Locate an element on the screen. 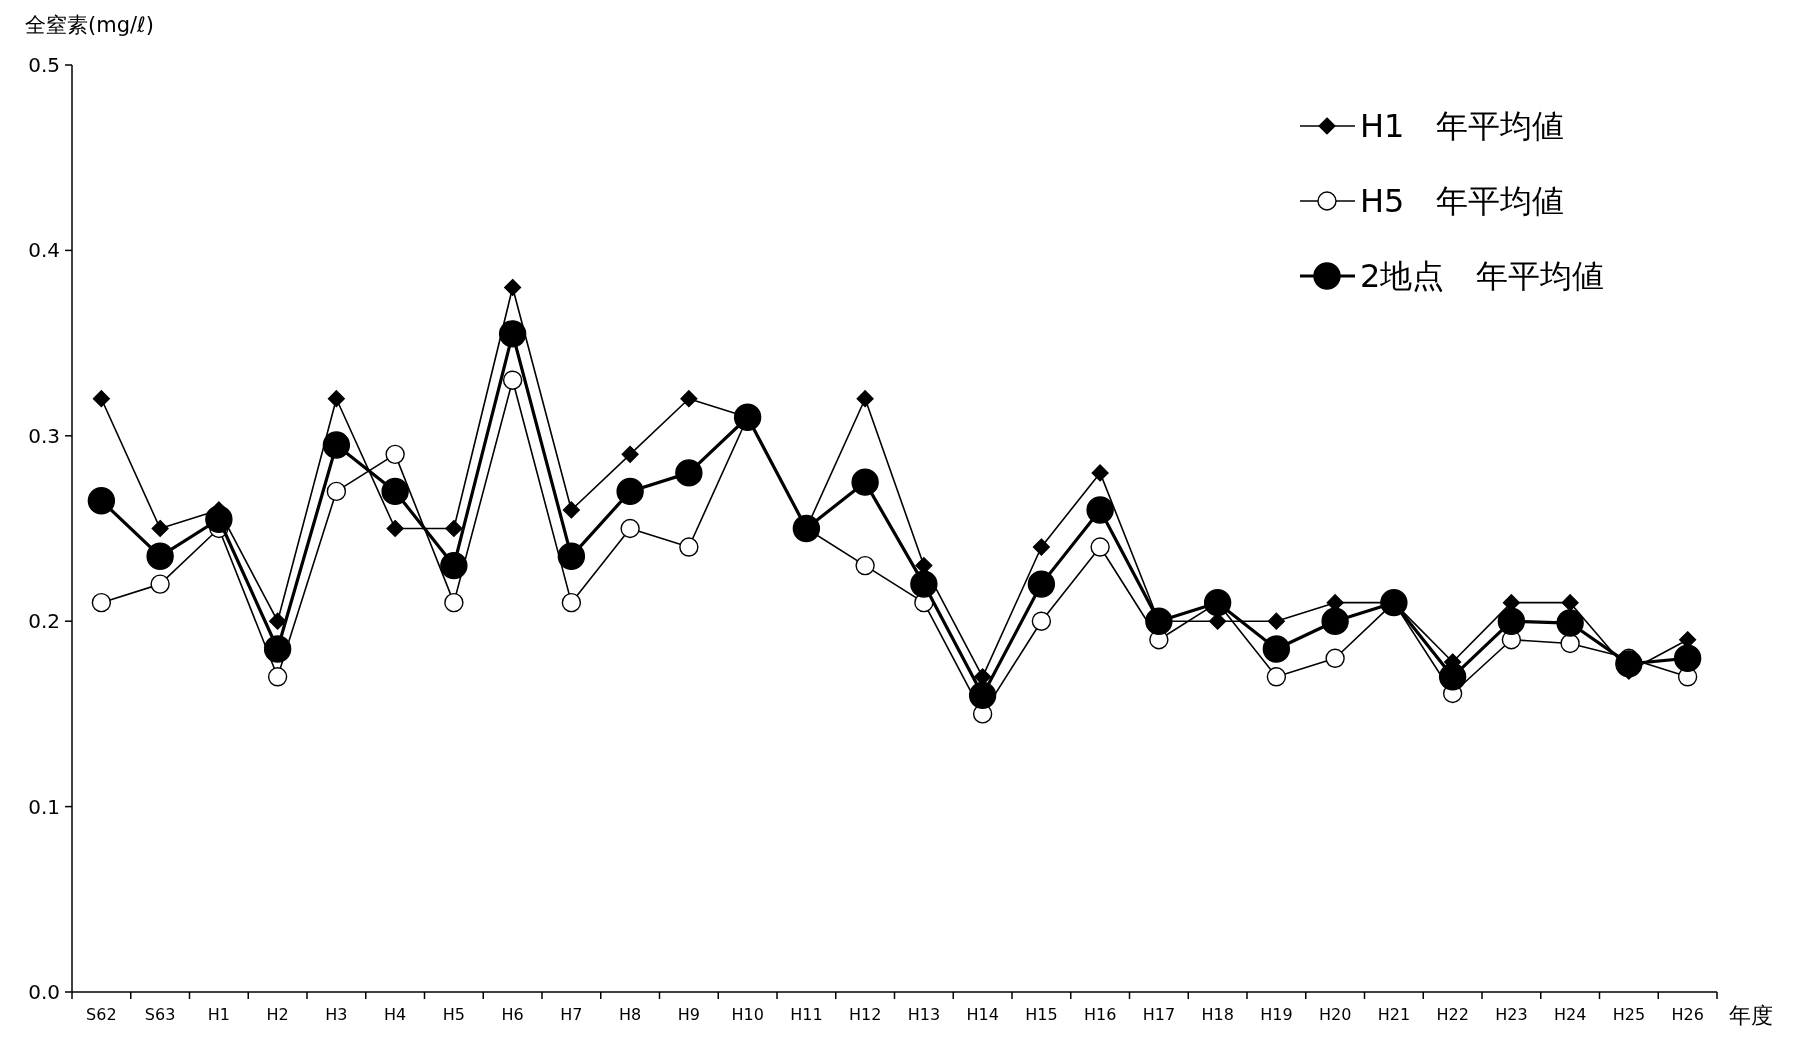 This screenshot has width=1798, height=1037. x-tick-label: H17 is located at coordinates (1159, 1014).